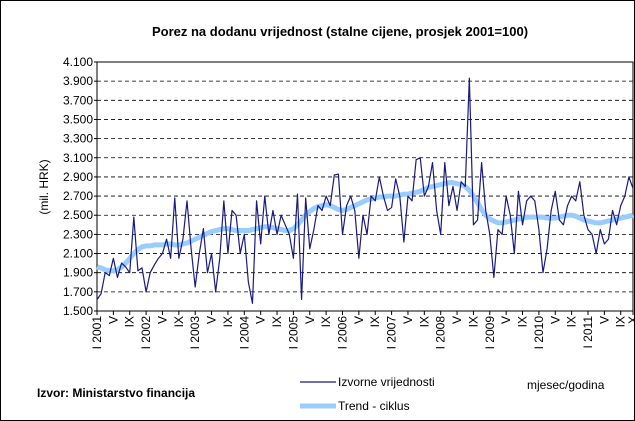 The height and width of the screenshot is (421, 635). I want to click on y-tick-label: 3.900, so click(78, 81).